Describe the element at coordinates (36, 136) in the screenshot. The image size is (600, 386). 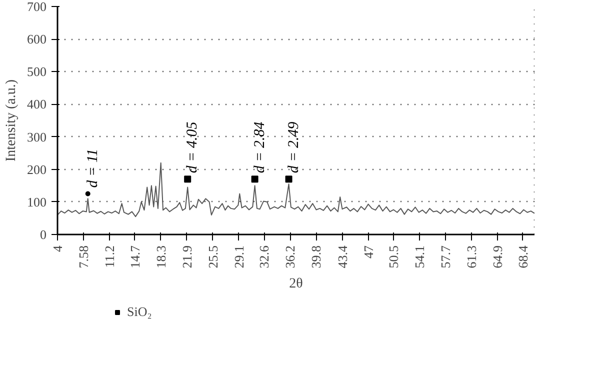
I see `y-tick-label: 300` at that location.